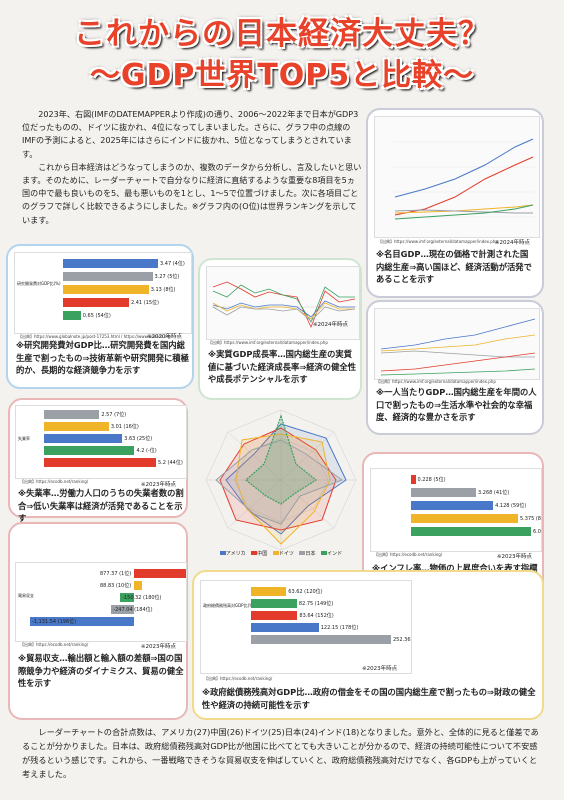 The image size is (564, 800). Describe the element at coordinates (164, 337) in the screenshot. I see `date-stamp: ※2020年時点` at that location.